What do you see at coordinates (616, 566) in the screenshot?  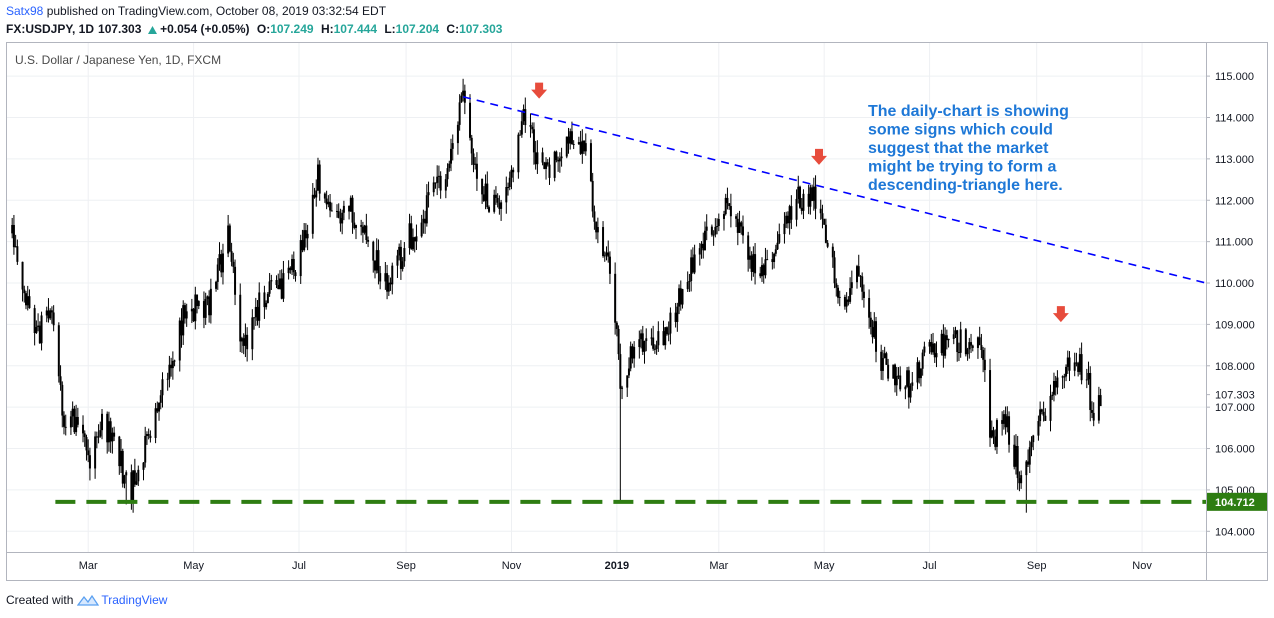 I see `time-axis: Mar May Jul Sep Nov 2019 Mar May Jul Sep Nov` at bounding box center [616, 566].